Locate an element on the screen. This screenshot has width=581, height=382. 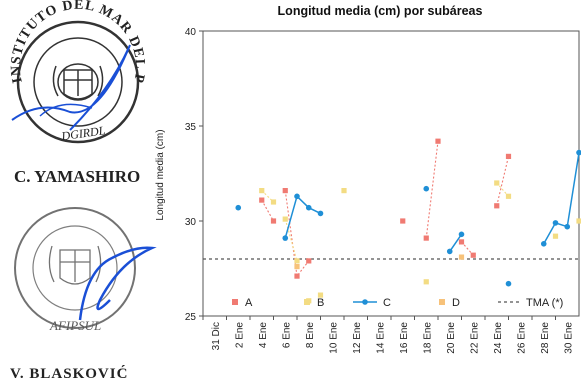
x-tick-label: 24 Ene is located at coordinates (498, 338).